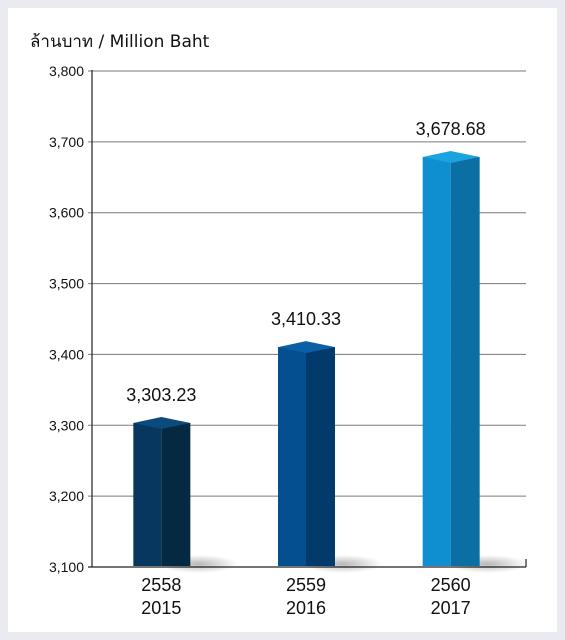 Image resolution: width=565 pixels, height=640 pixels. I want to click on bar-value-label: 3,410.33, so click(306, 319).